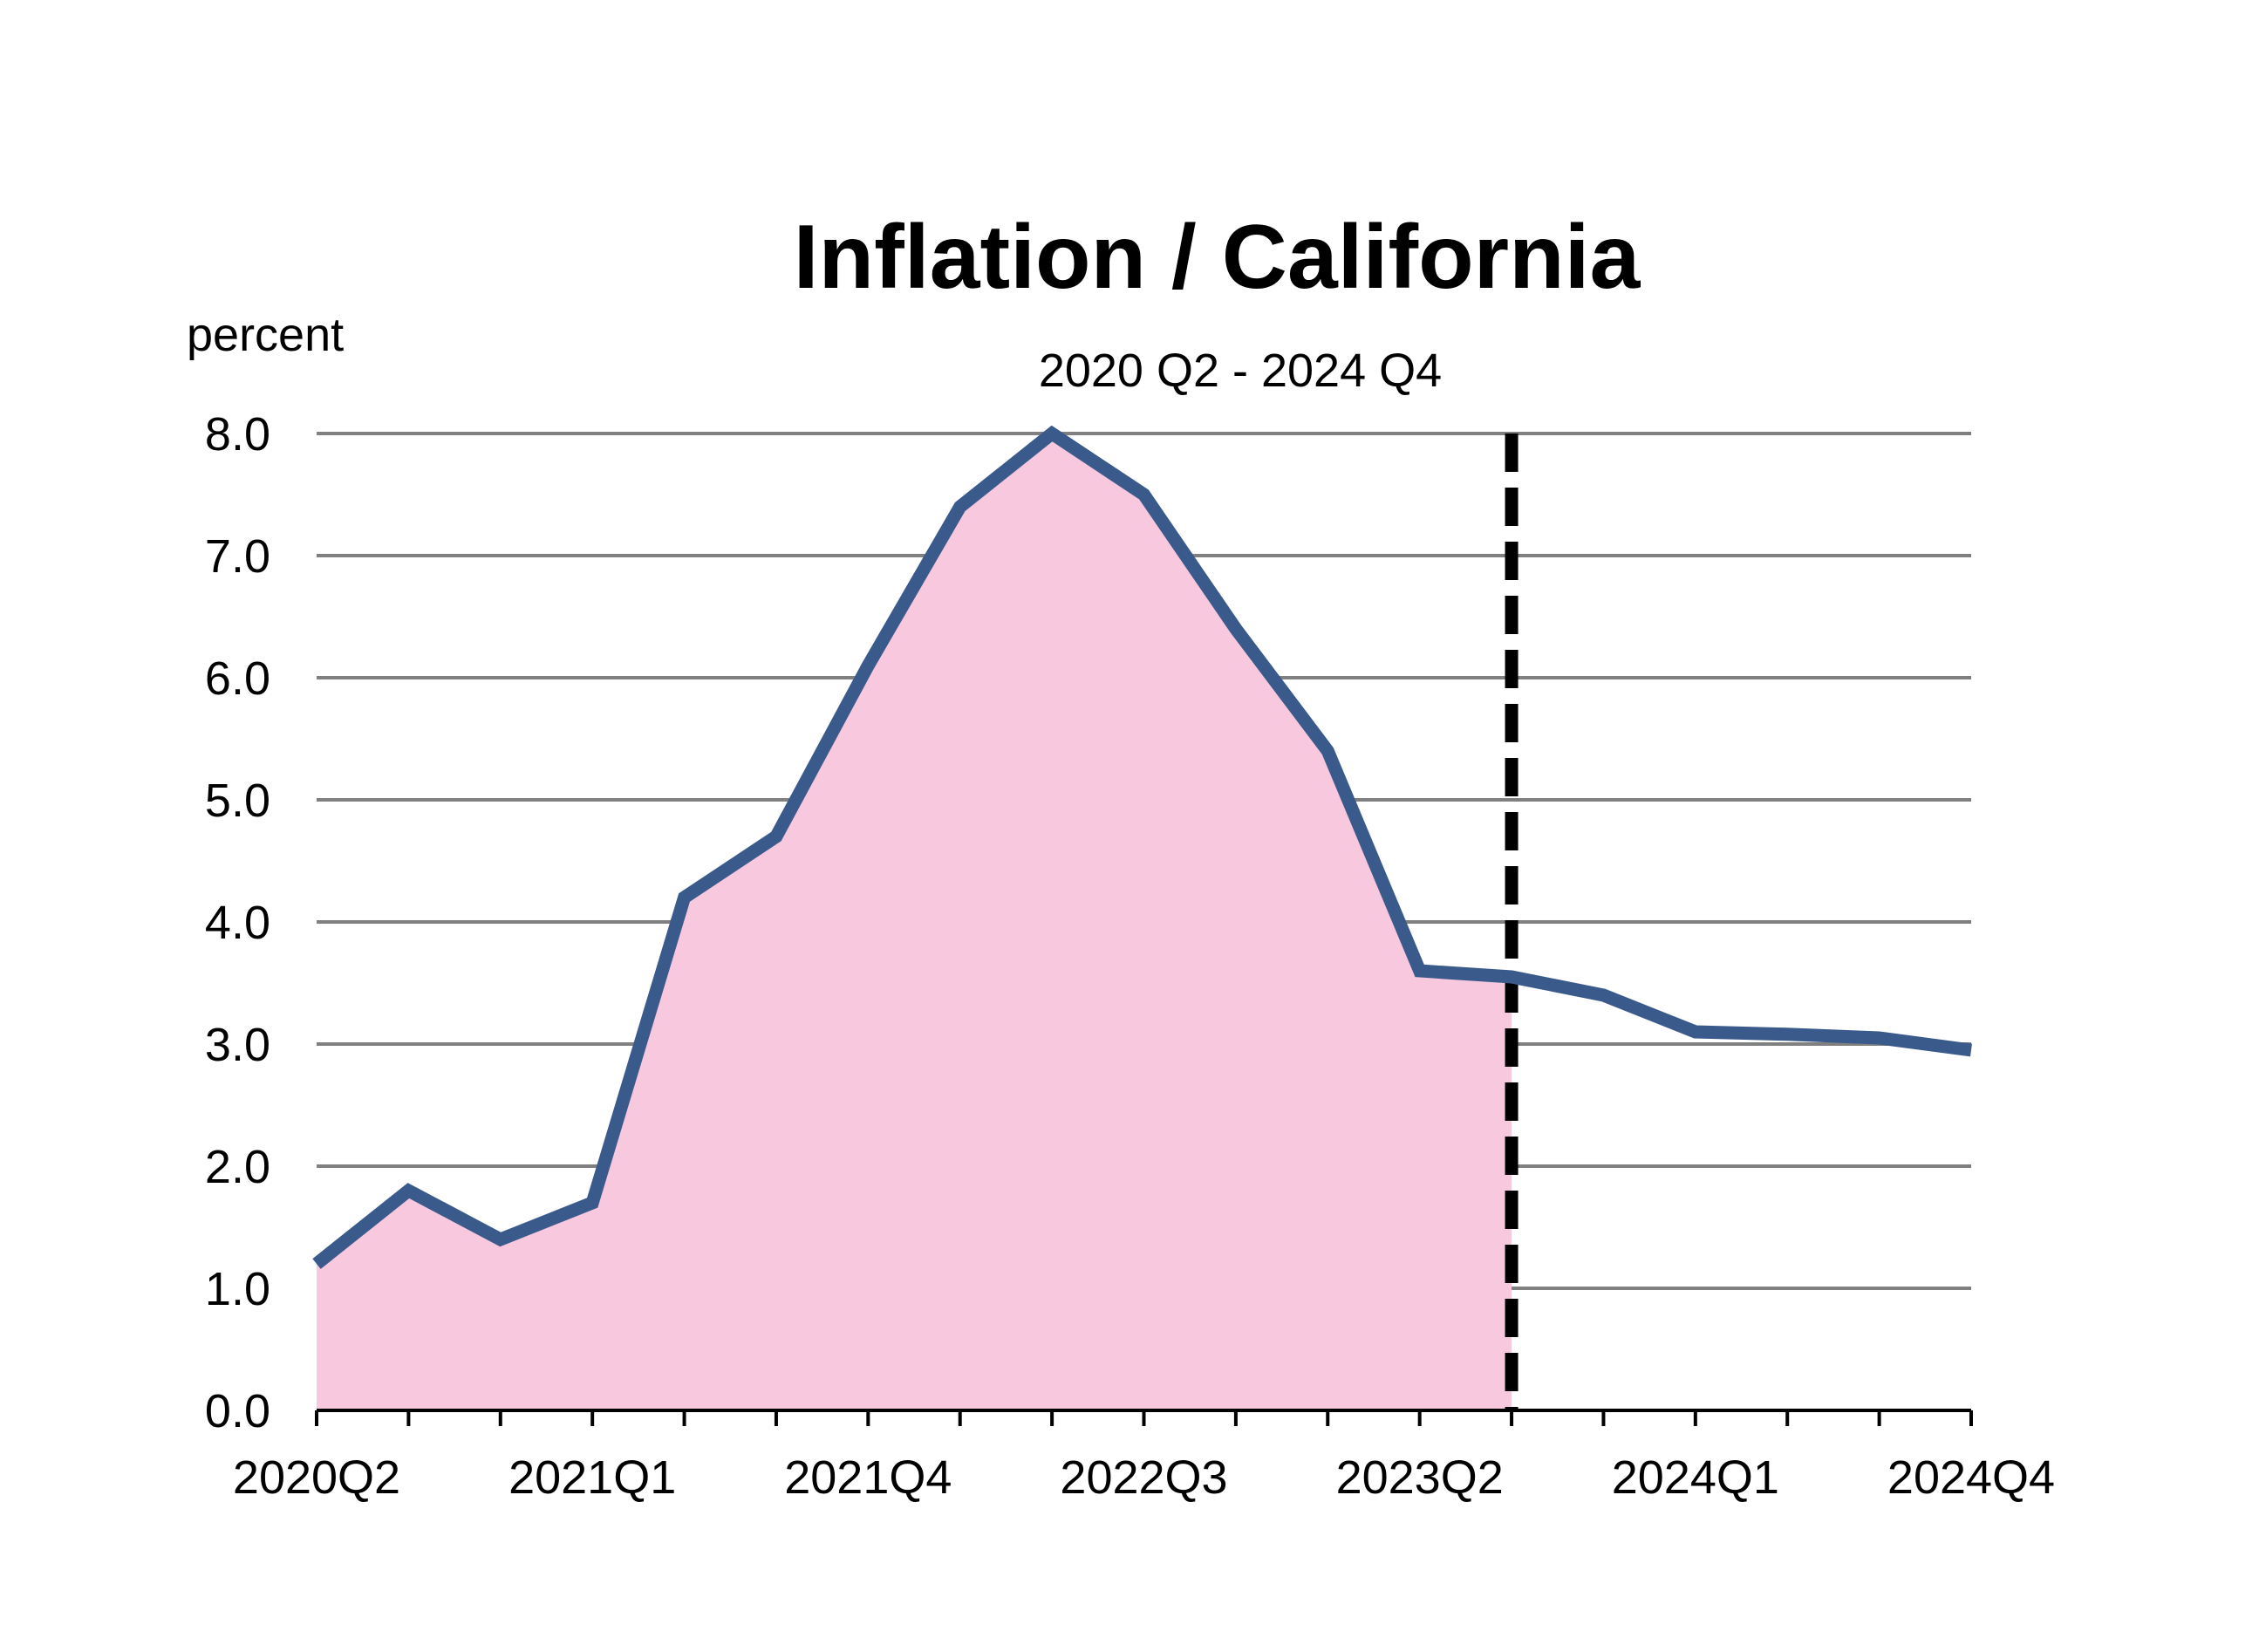  I want to click on y-tick-label-1.0: 1.0, so click(237, 1289).